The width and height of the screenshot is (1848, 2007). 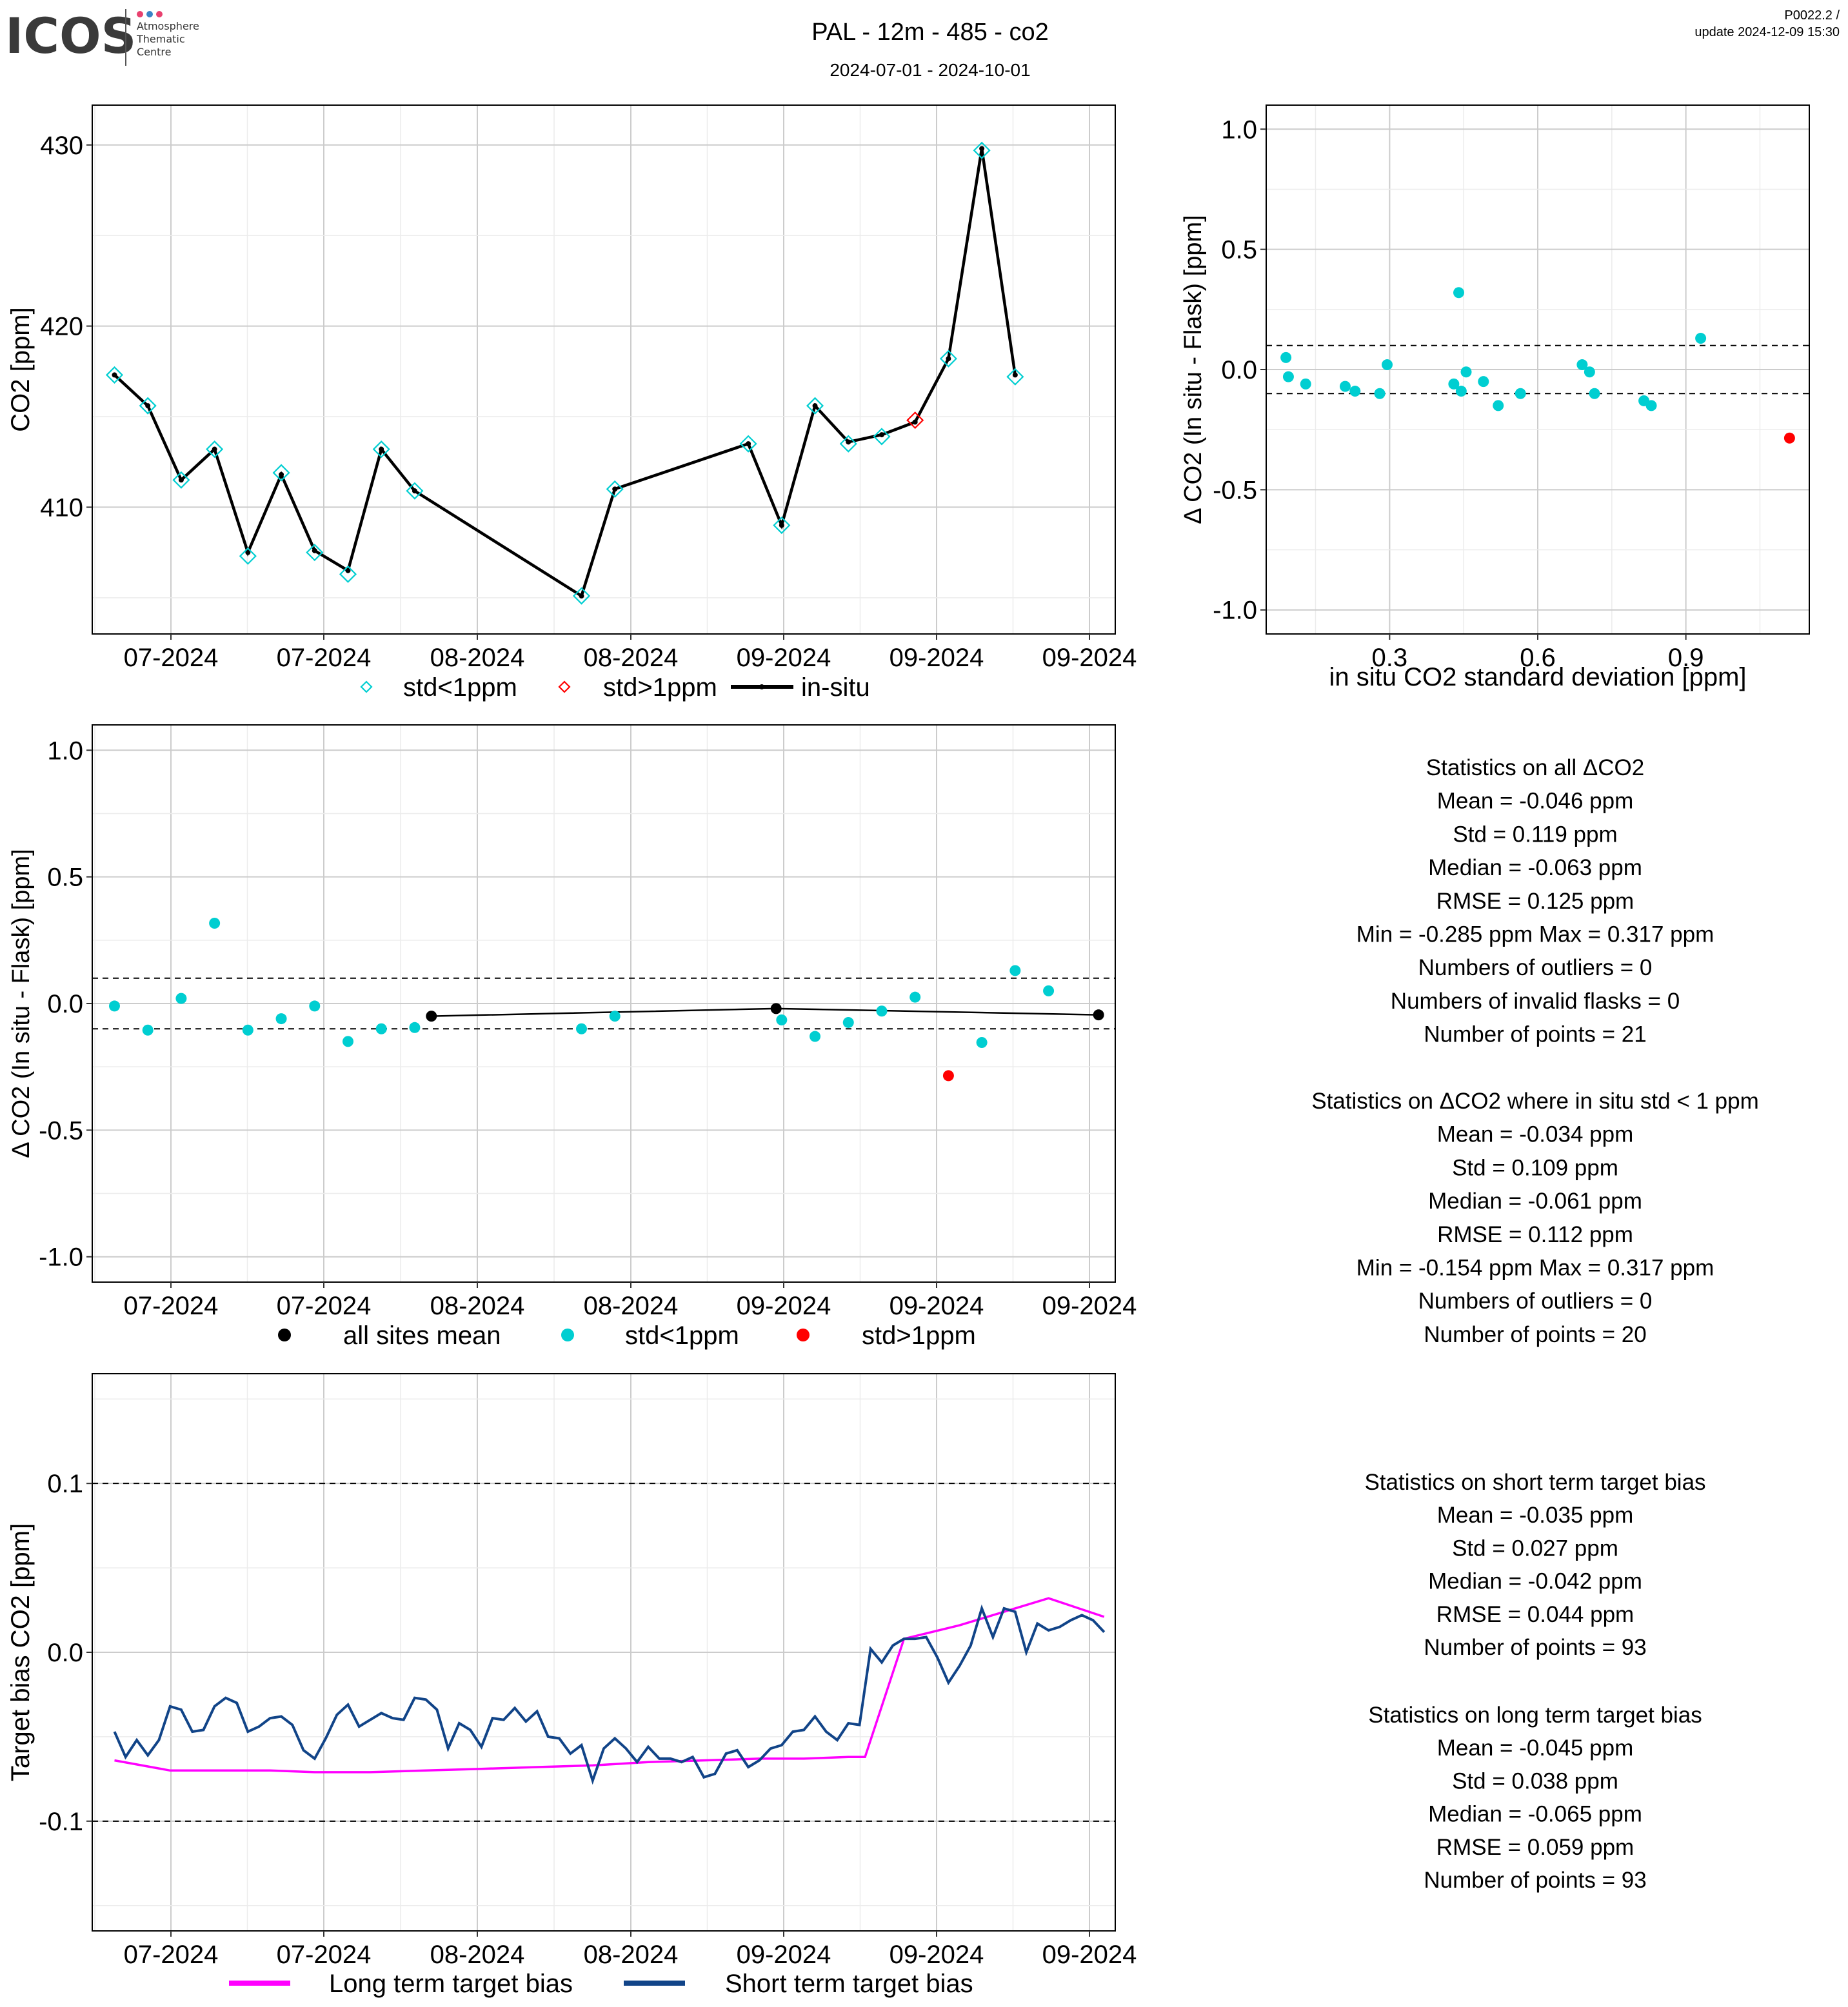 What do you see at coordinates (948, 1076) in the screenshot?
I see `point-std-gt1` at bounding box center [948, 1076].